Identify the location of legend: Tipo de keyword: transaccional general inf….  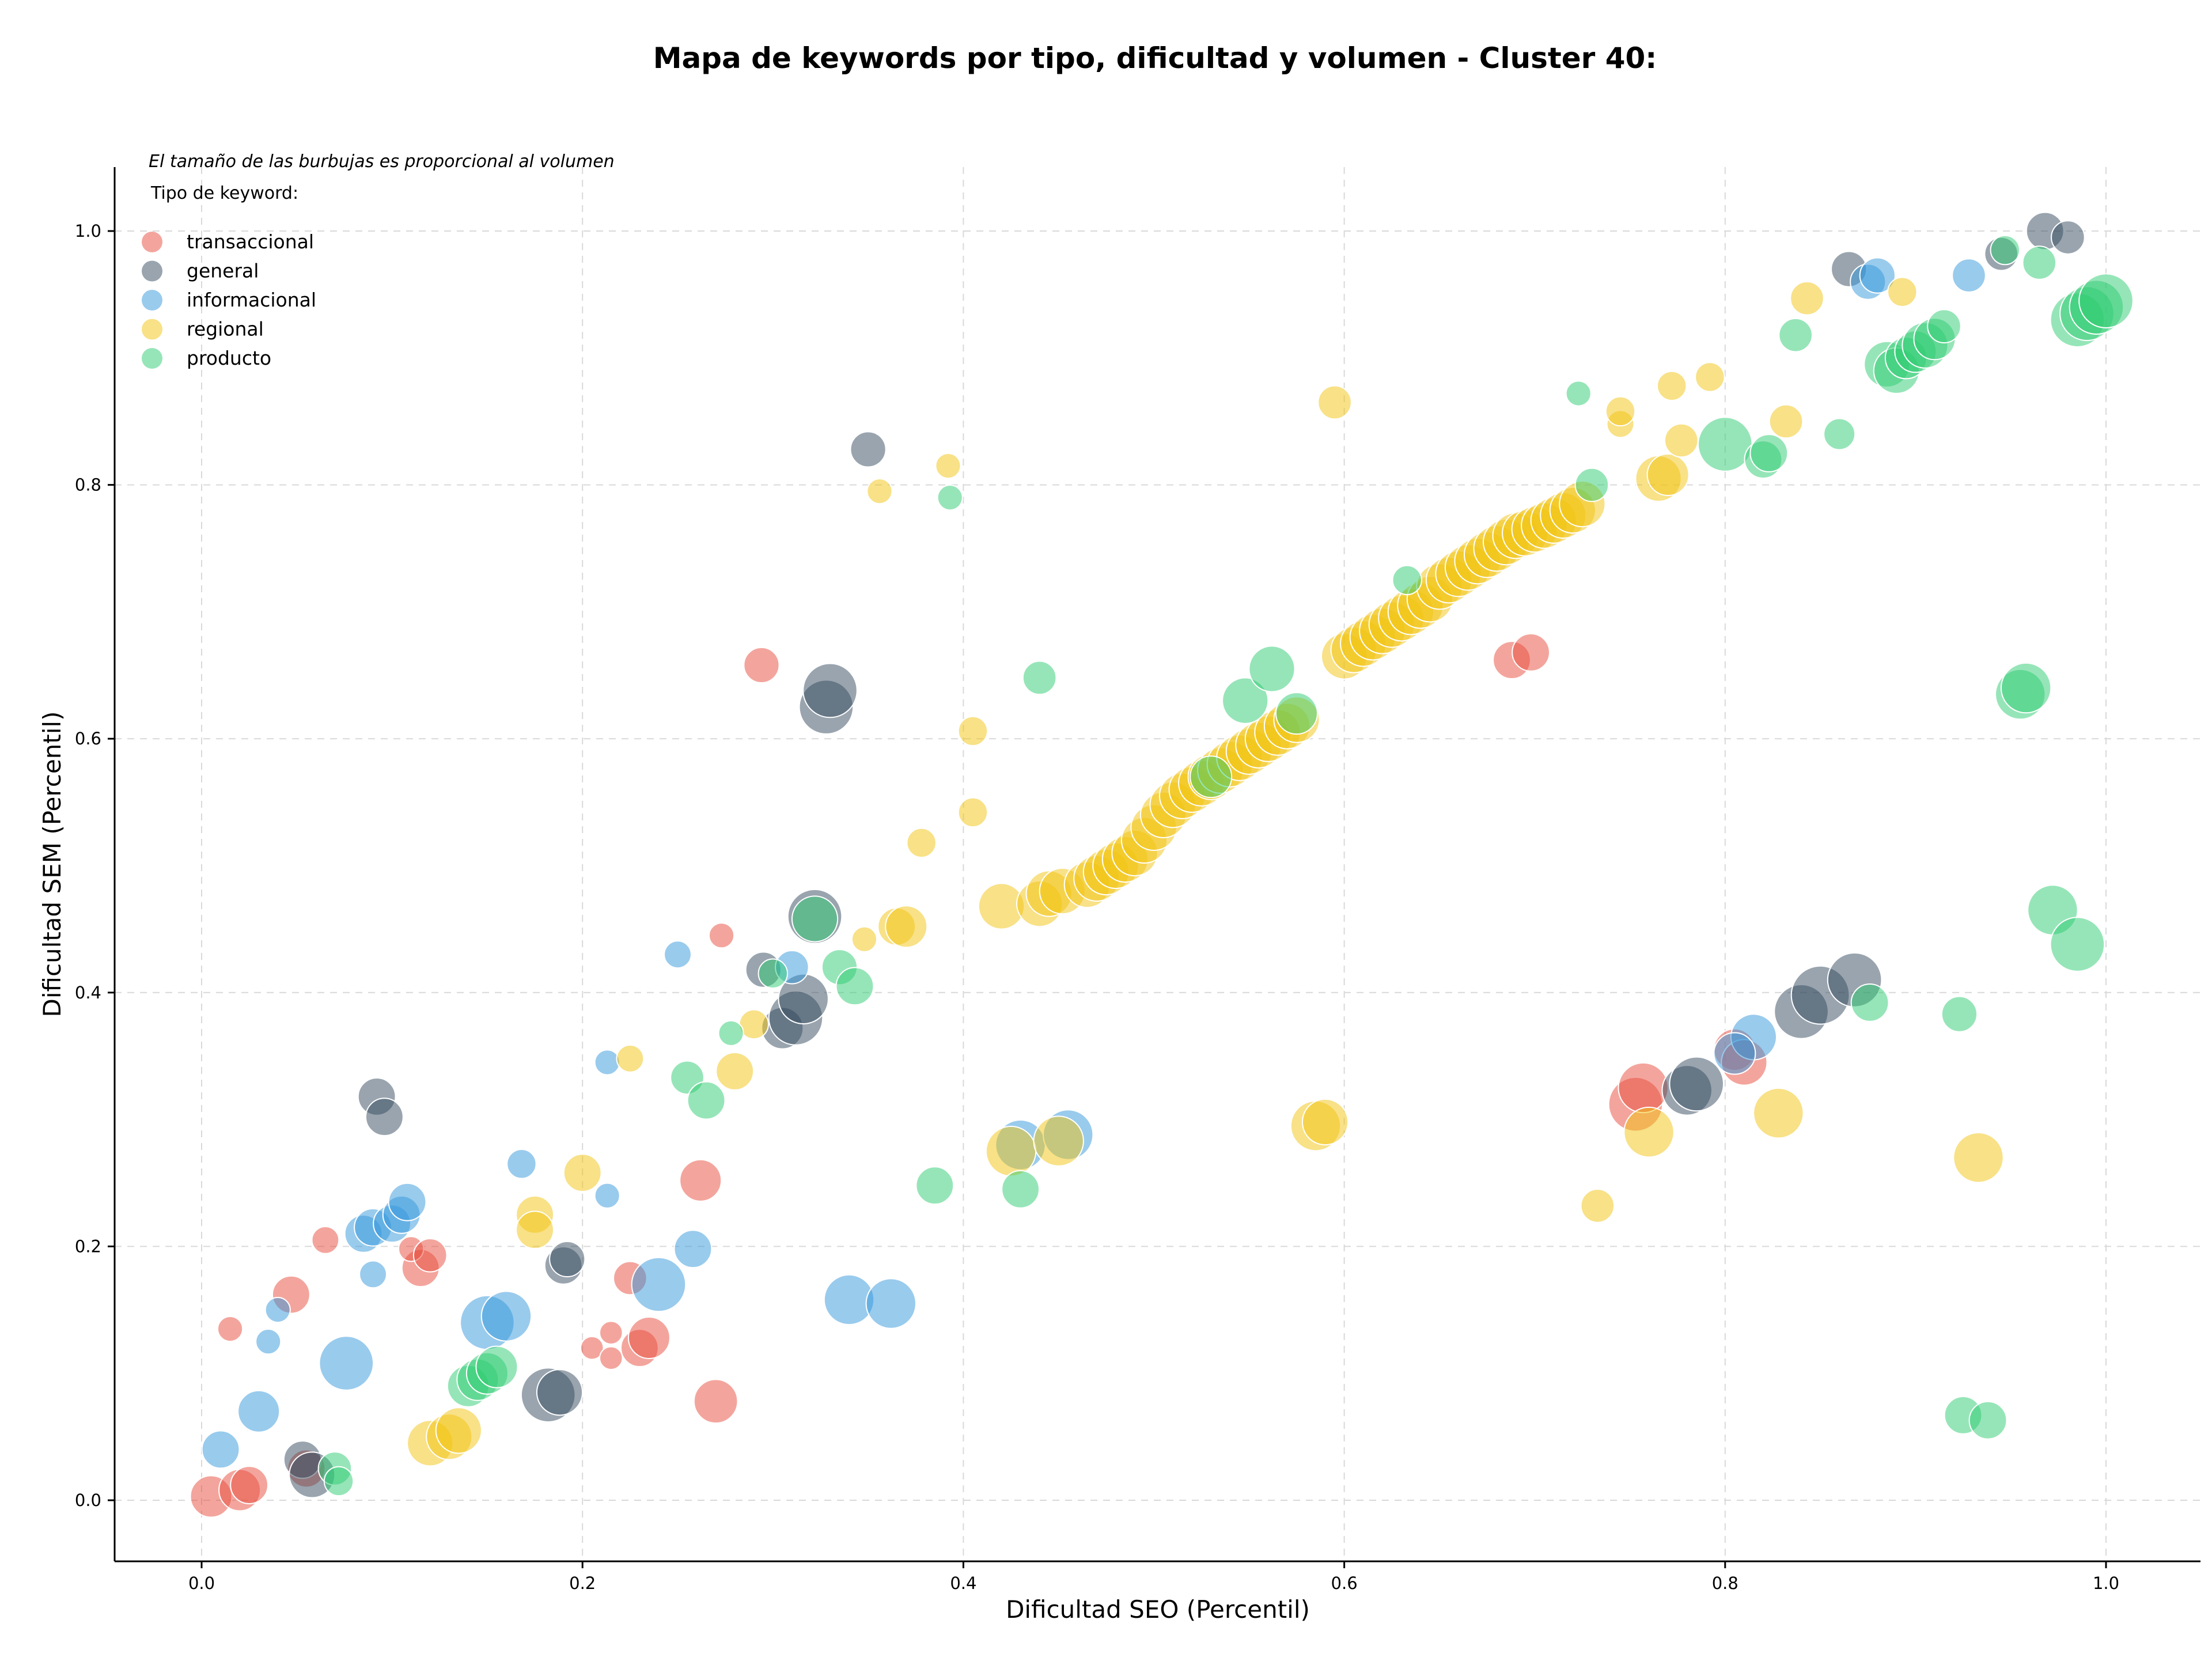
(229, 276).